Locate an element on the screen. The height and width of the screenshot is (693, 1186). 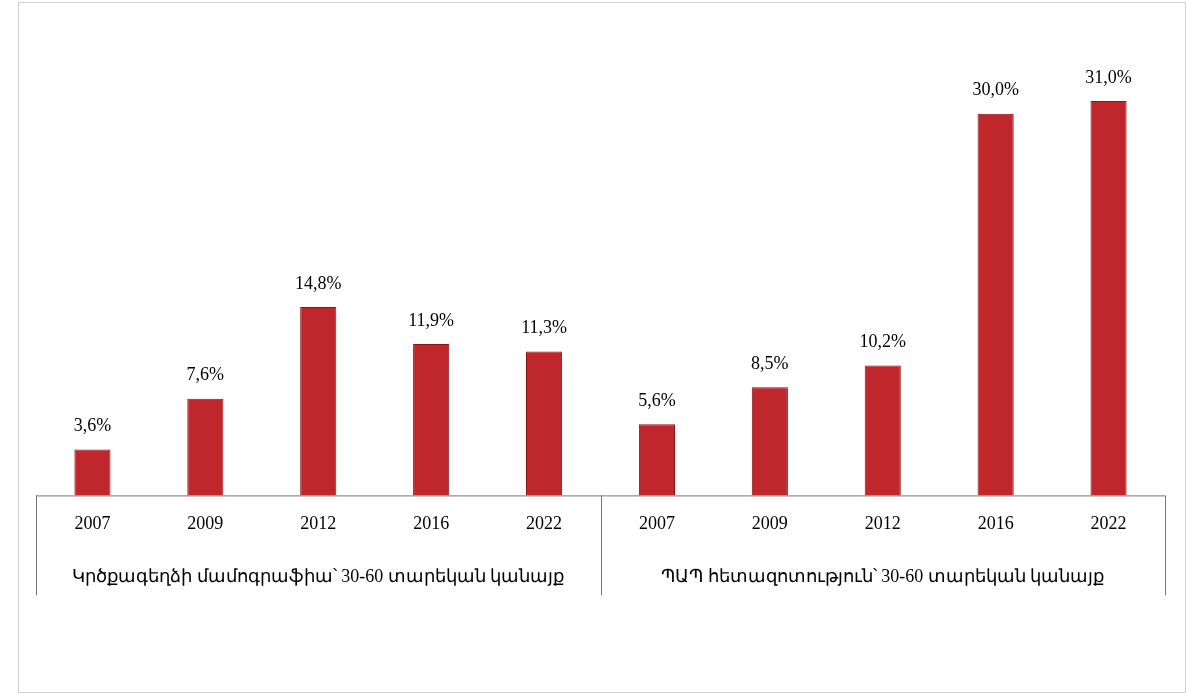
data-label: 11,3% is located at coordinates (544, 327).